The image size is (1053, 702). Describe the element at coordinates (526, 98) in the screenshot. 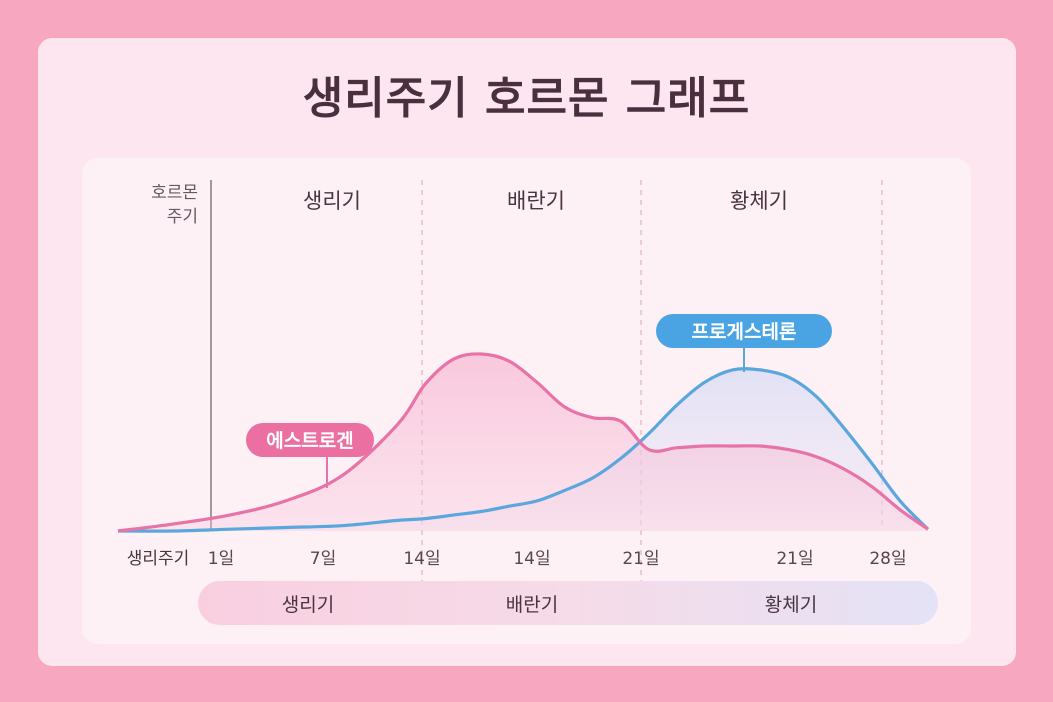

I see `chart-title: 생리주기 호르몬 그래프` at that location.